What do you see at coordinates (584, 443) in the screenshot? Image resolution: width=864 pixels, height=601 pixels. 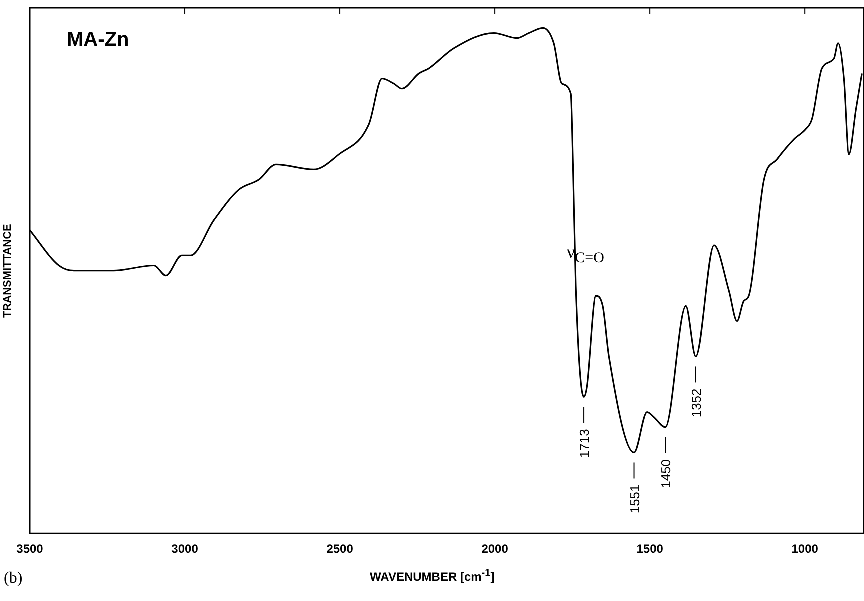 I see `annotation: 1713` at bounding box center [584, 443].